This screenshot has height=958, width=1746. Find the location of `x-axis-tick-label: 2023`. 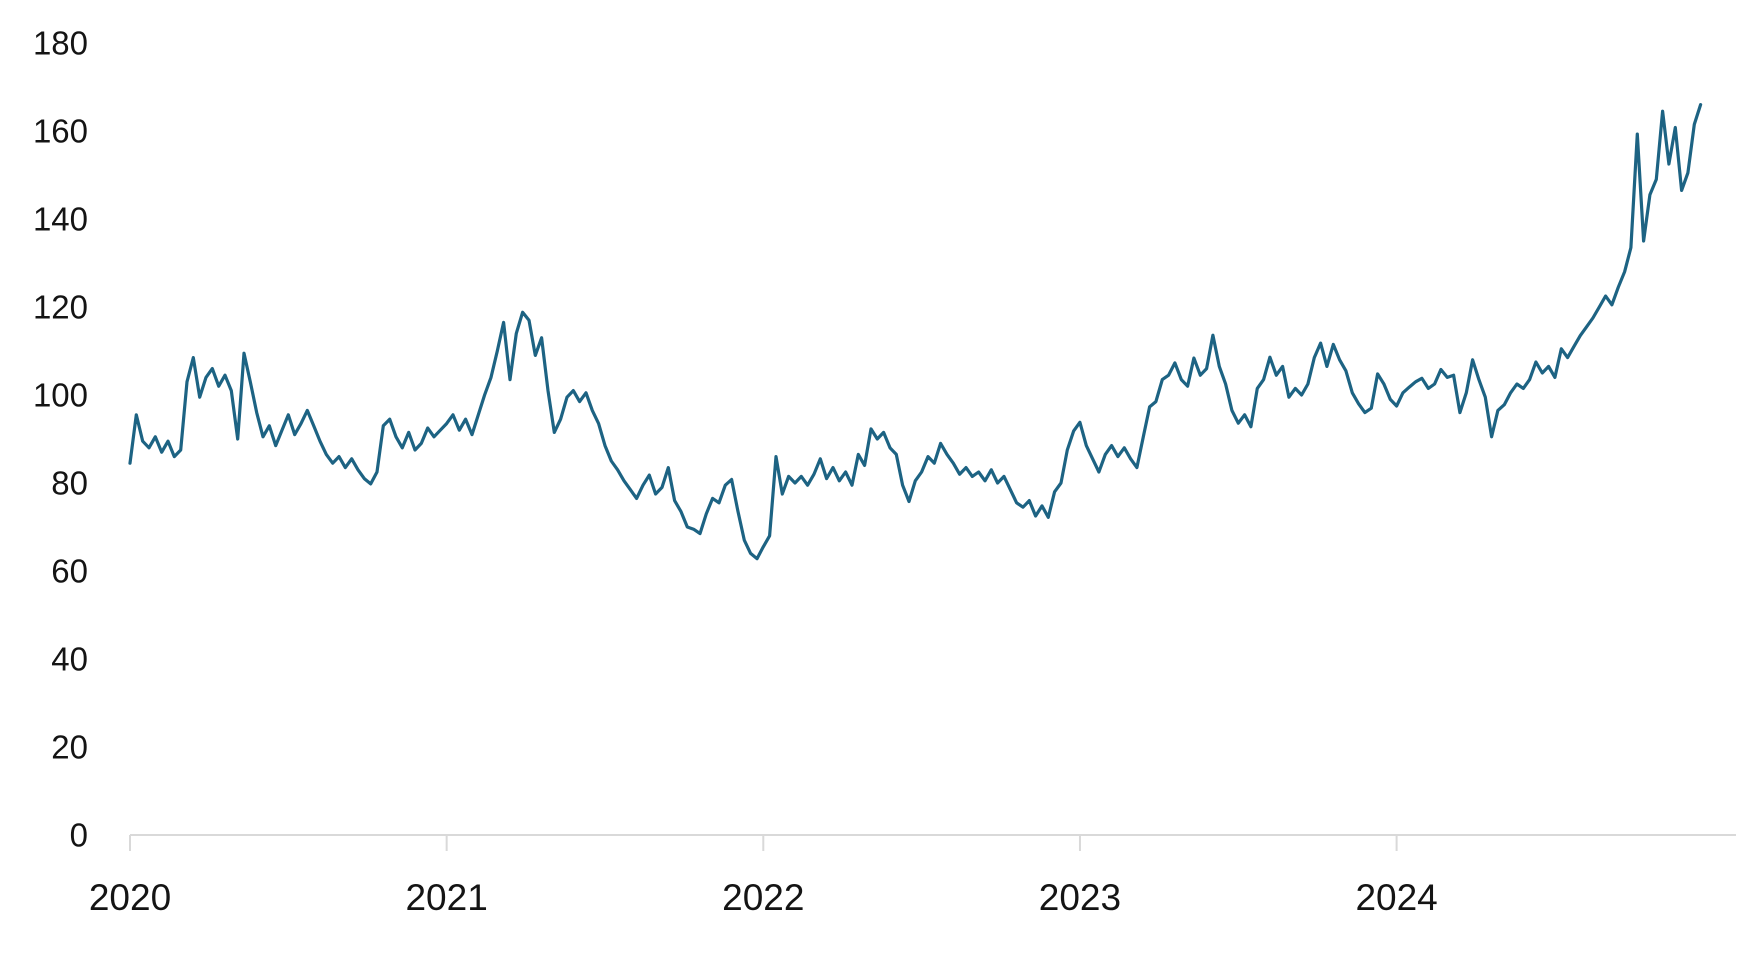

x-axis-tick-label: 2023 is located at coordinates (1080, 897).